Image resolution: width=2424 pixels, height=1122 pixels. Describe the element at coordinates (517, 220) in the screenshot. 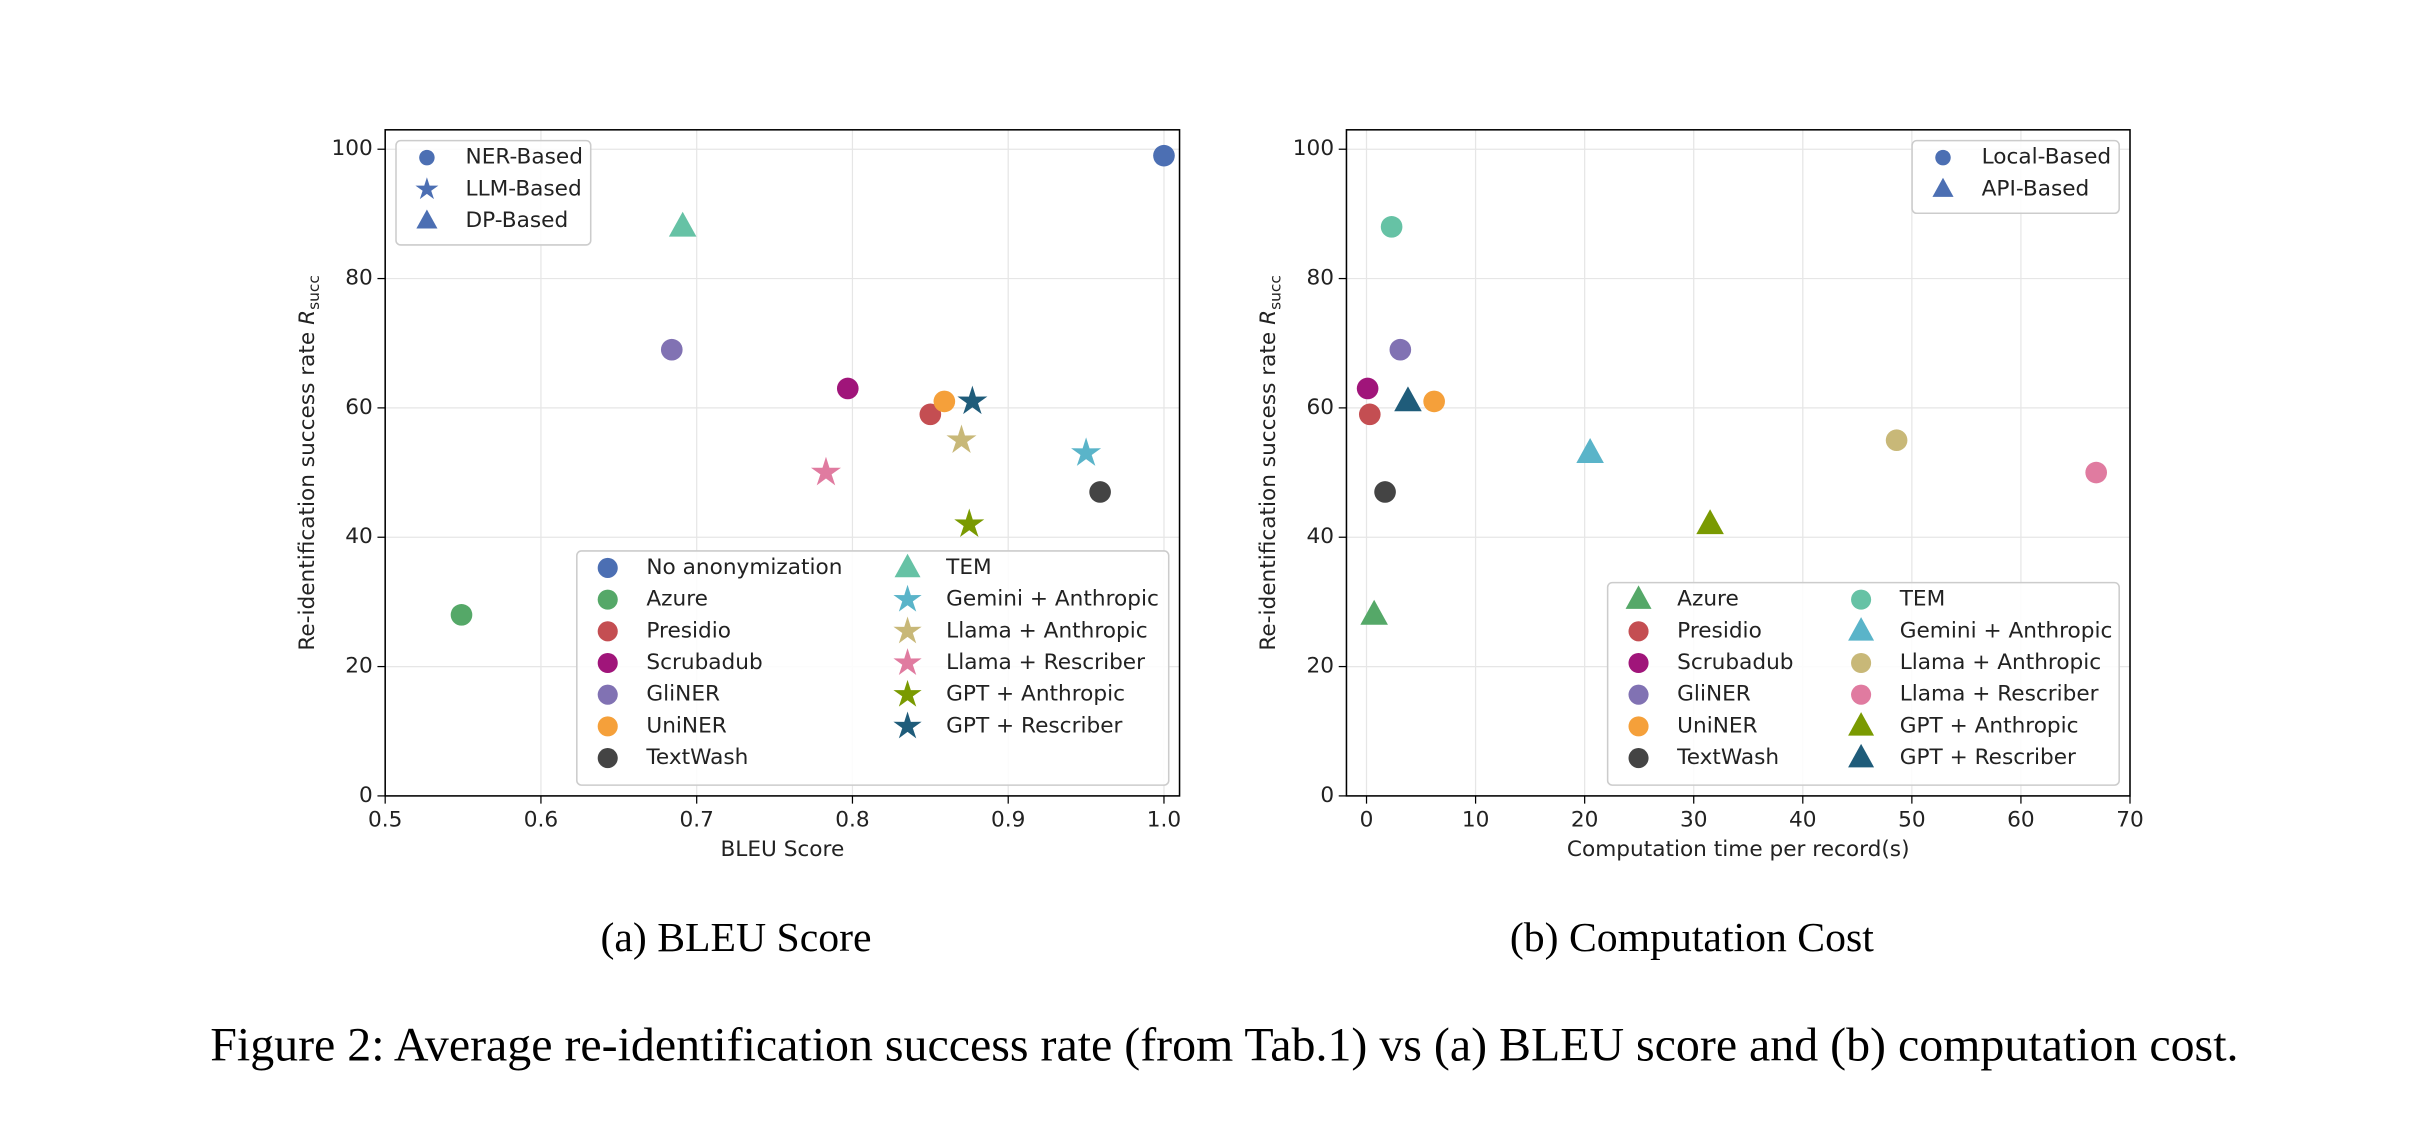

I see `marker-legend-label: DP-Based` at that location.